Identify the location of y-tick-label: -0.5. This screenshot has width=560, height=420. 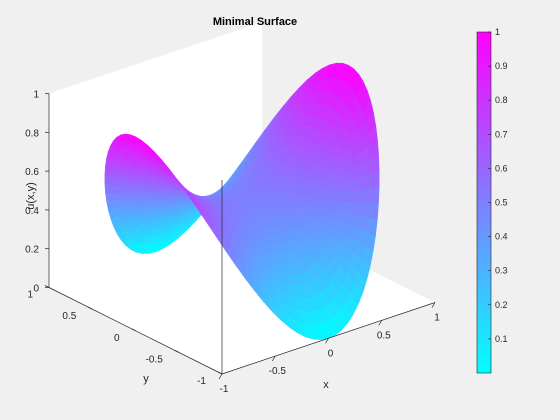
(155, 359).